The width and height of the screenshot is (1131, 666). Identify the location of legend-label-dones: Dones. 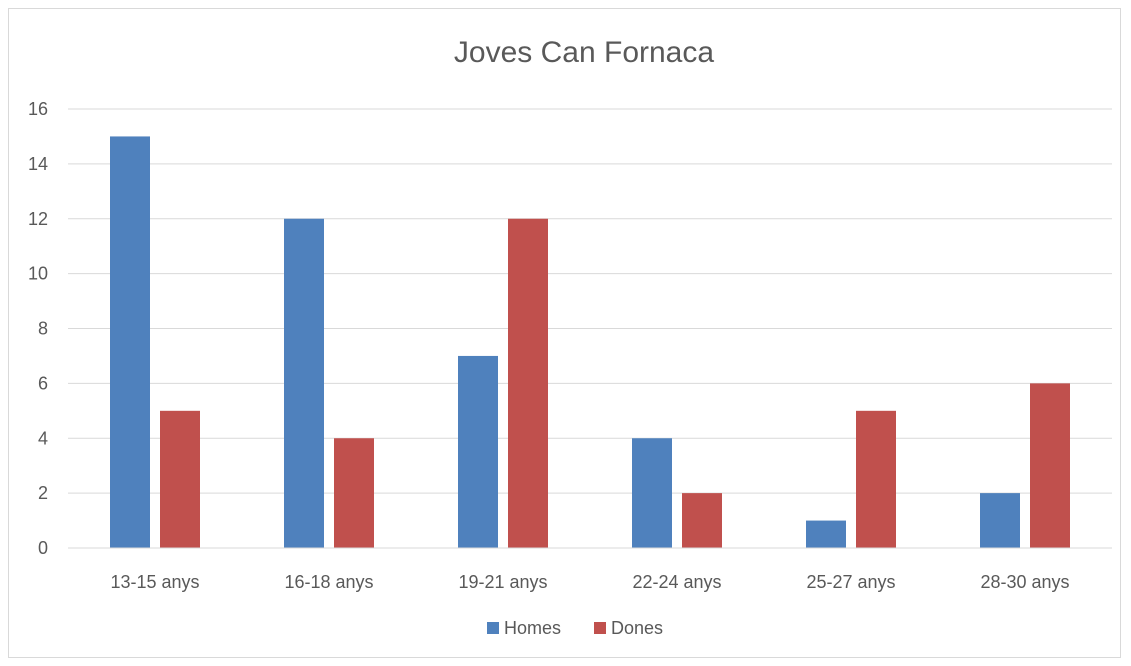
(637, 628).